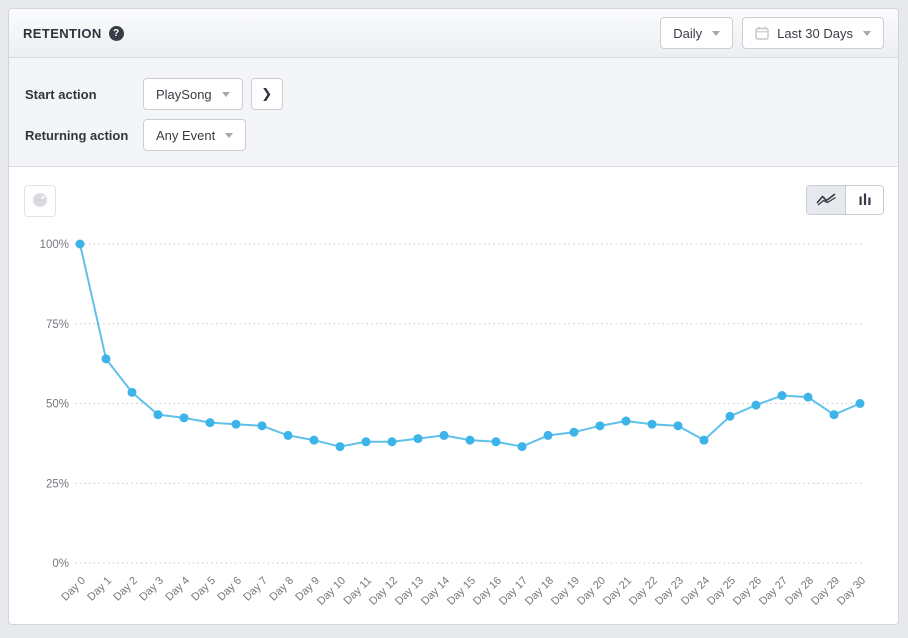 This screenshot has width=908, height=638. I want to click on x-tick-label: Day 2, so click(125, 589).